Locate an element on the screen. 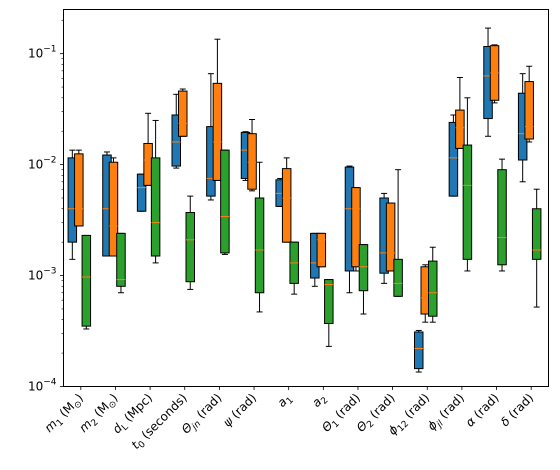  x-tick-label: δ (rad) is located at coordinates (517, 410).